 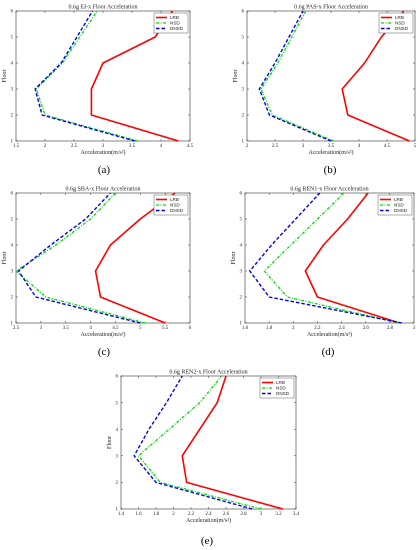 What do you see at coordinates (190, 328) in the screenshot?
I see `x-tick-label: 6` at bounding box center [190, 328].